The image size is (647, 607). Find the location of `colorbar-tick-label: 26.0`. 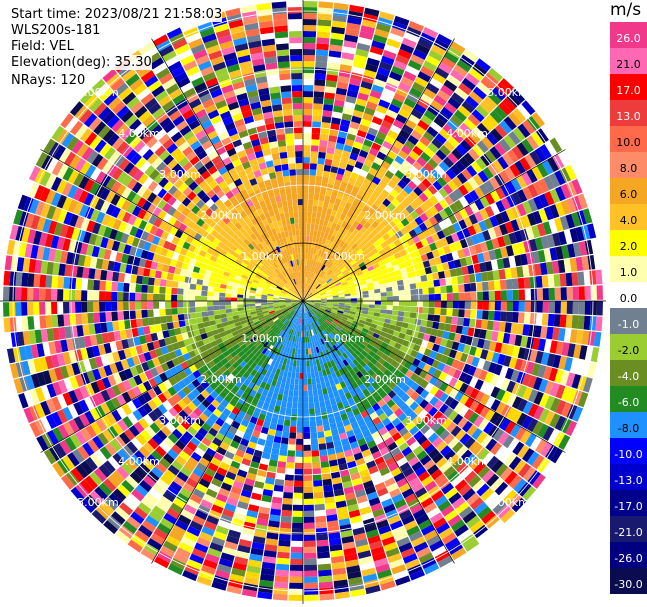

colorbar-tick-label: 26.0 is located at coordinates (628, 38).